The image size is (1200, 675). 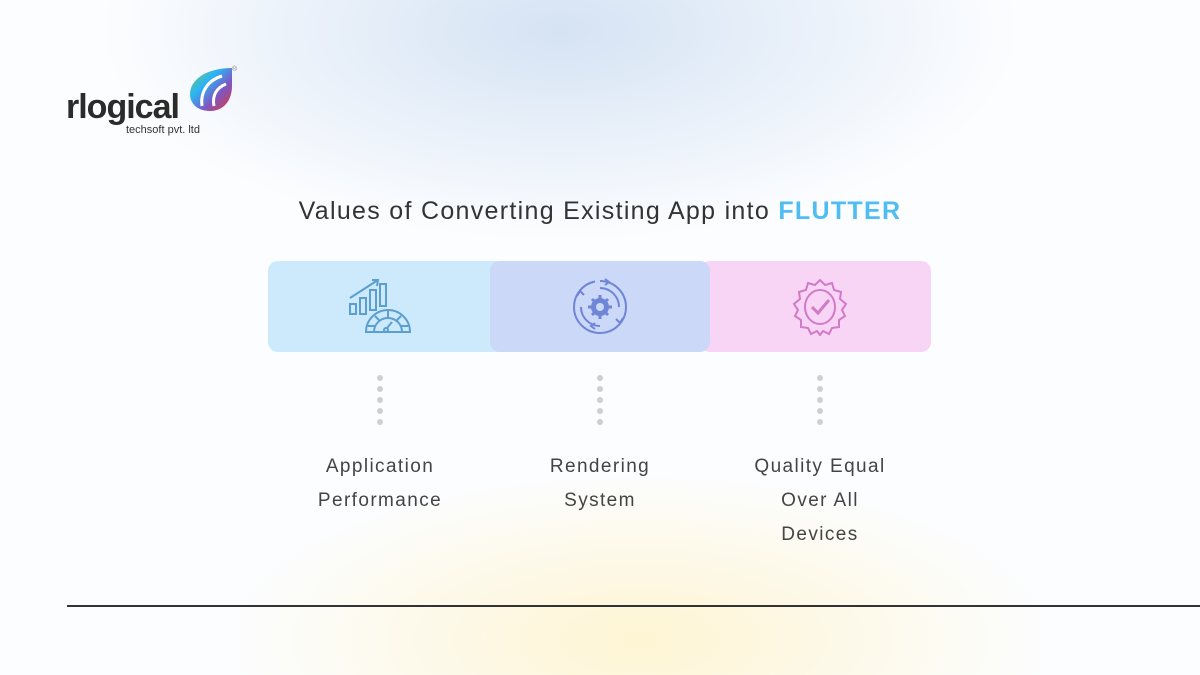 I want to click on card-application-performance, so click(x=389, y=306).